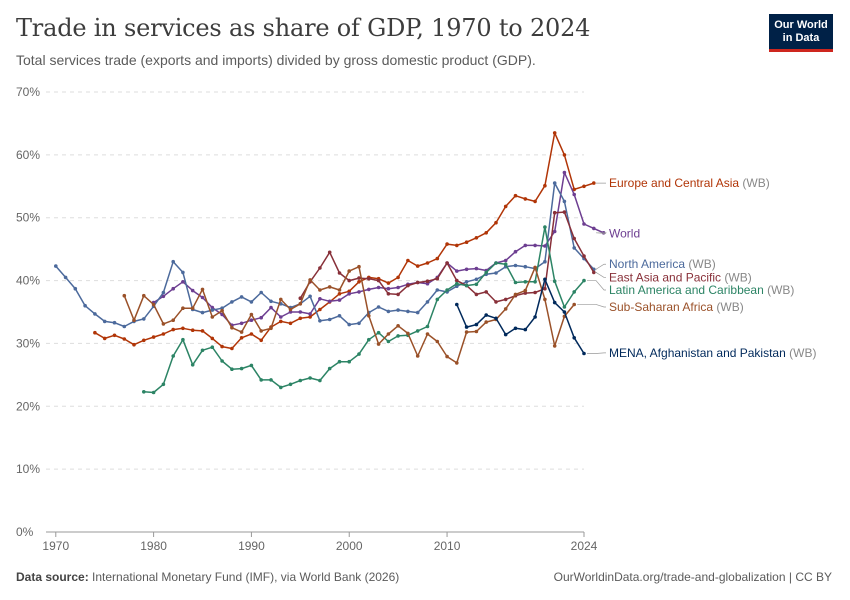  Describe the element at coordinates (662, 264) in the screenshot. I see `series-label: North America (WB)` at that location.